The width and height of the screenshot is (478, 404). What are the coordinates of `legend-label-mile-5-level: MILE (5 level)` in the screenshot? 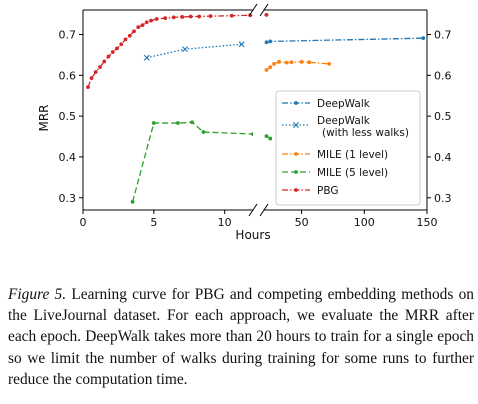 It's located at (352, 173).